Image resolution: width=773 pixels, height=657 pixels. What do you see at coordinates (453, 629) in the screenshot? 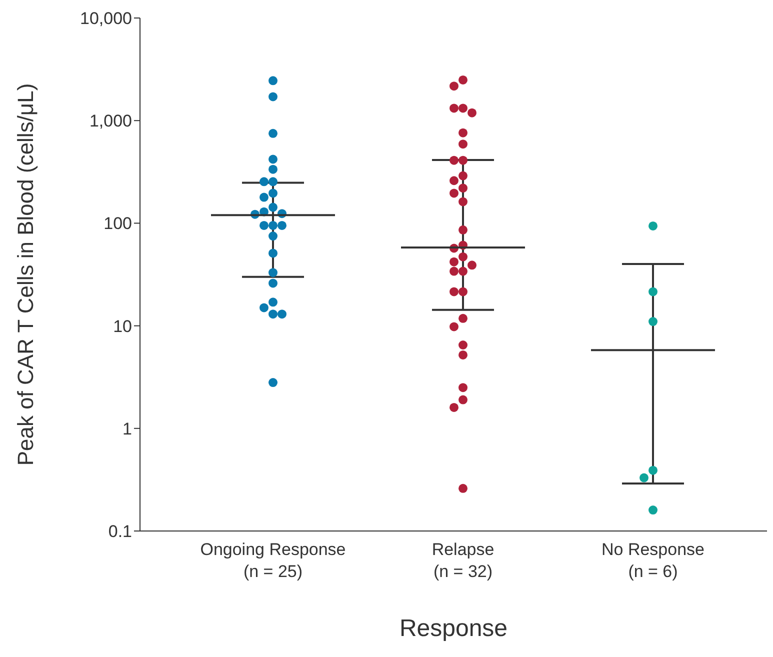
I see `x-axis-title: Response` at bounding box center [453, 629].